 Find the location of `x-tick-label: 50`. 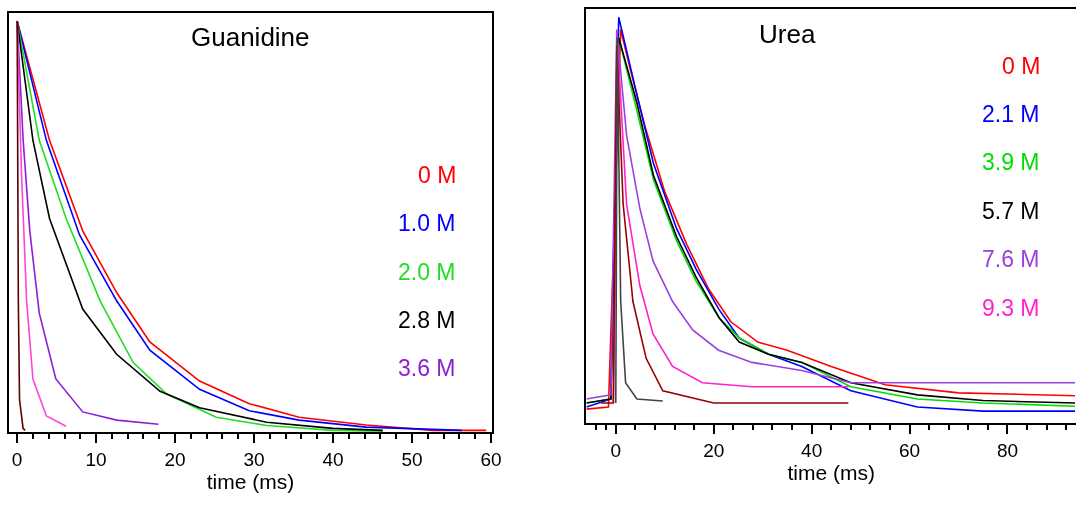

x-tick-label: 50 is located at coordinates (412, 460).